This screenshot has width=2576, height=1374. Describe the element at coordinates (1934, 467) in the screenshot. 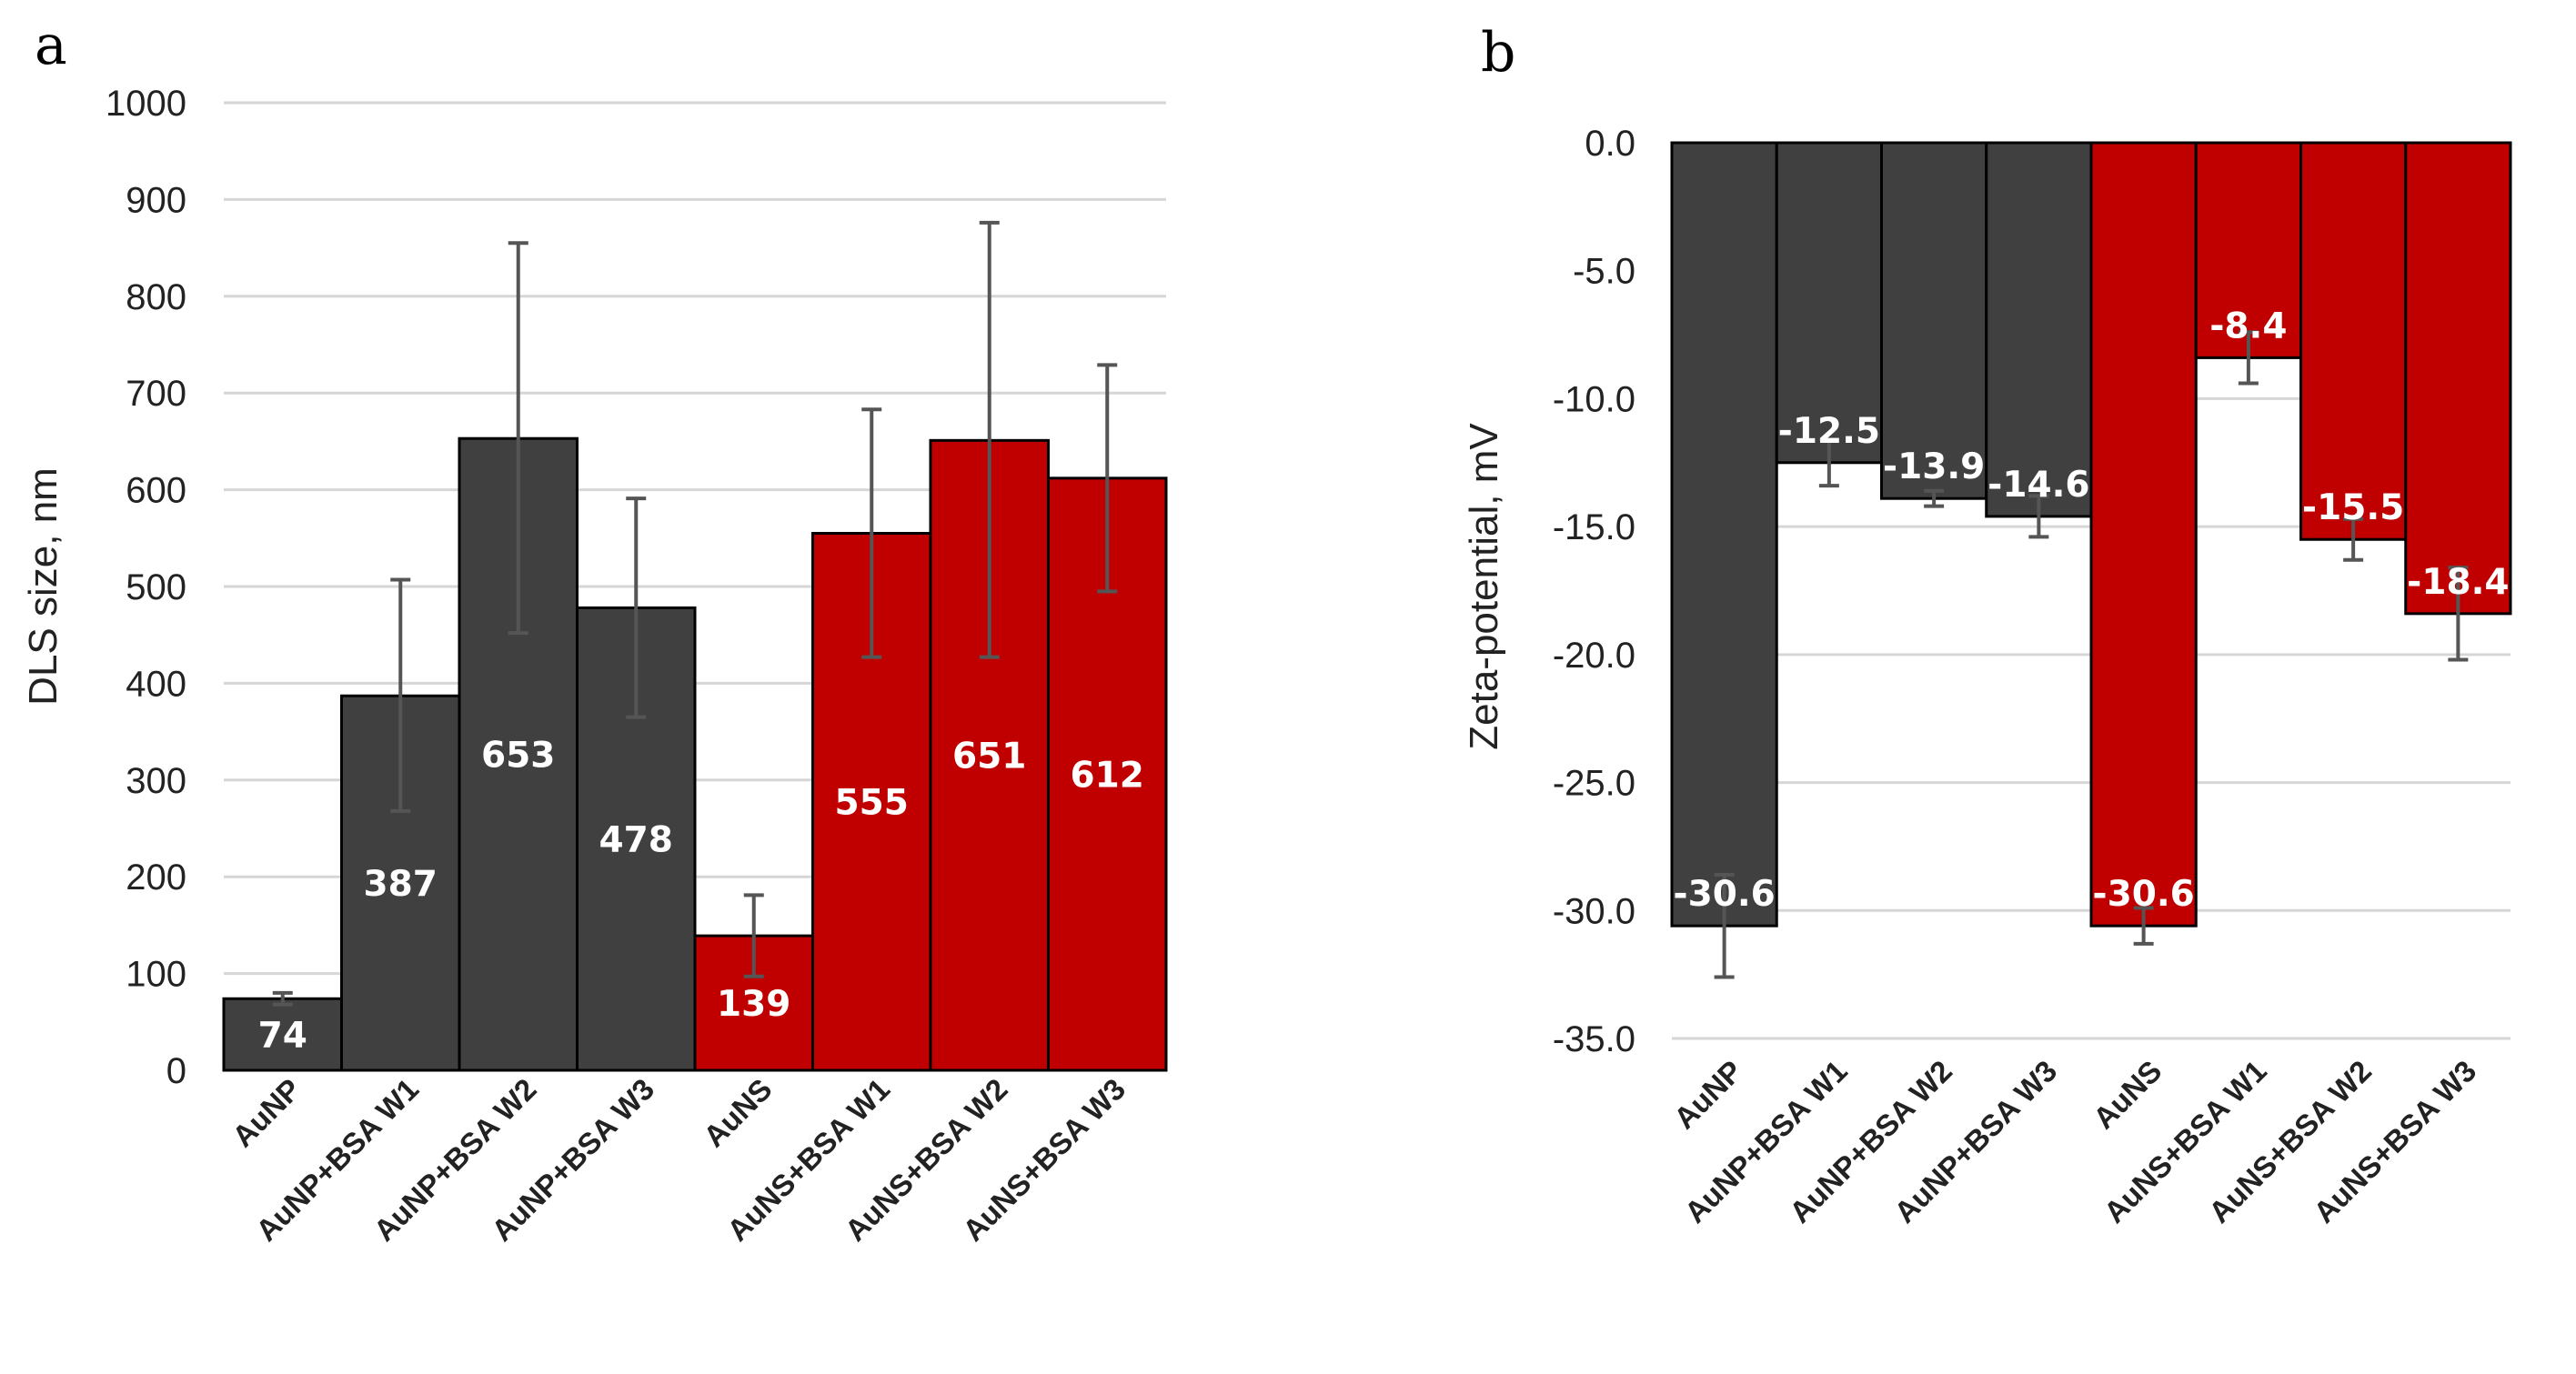

I see `data-label: -13.9` at that location.